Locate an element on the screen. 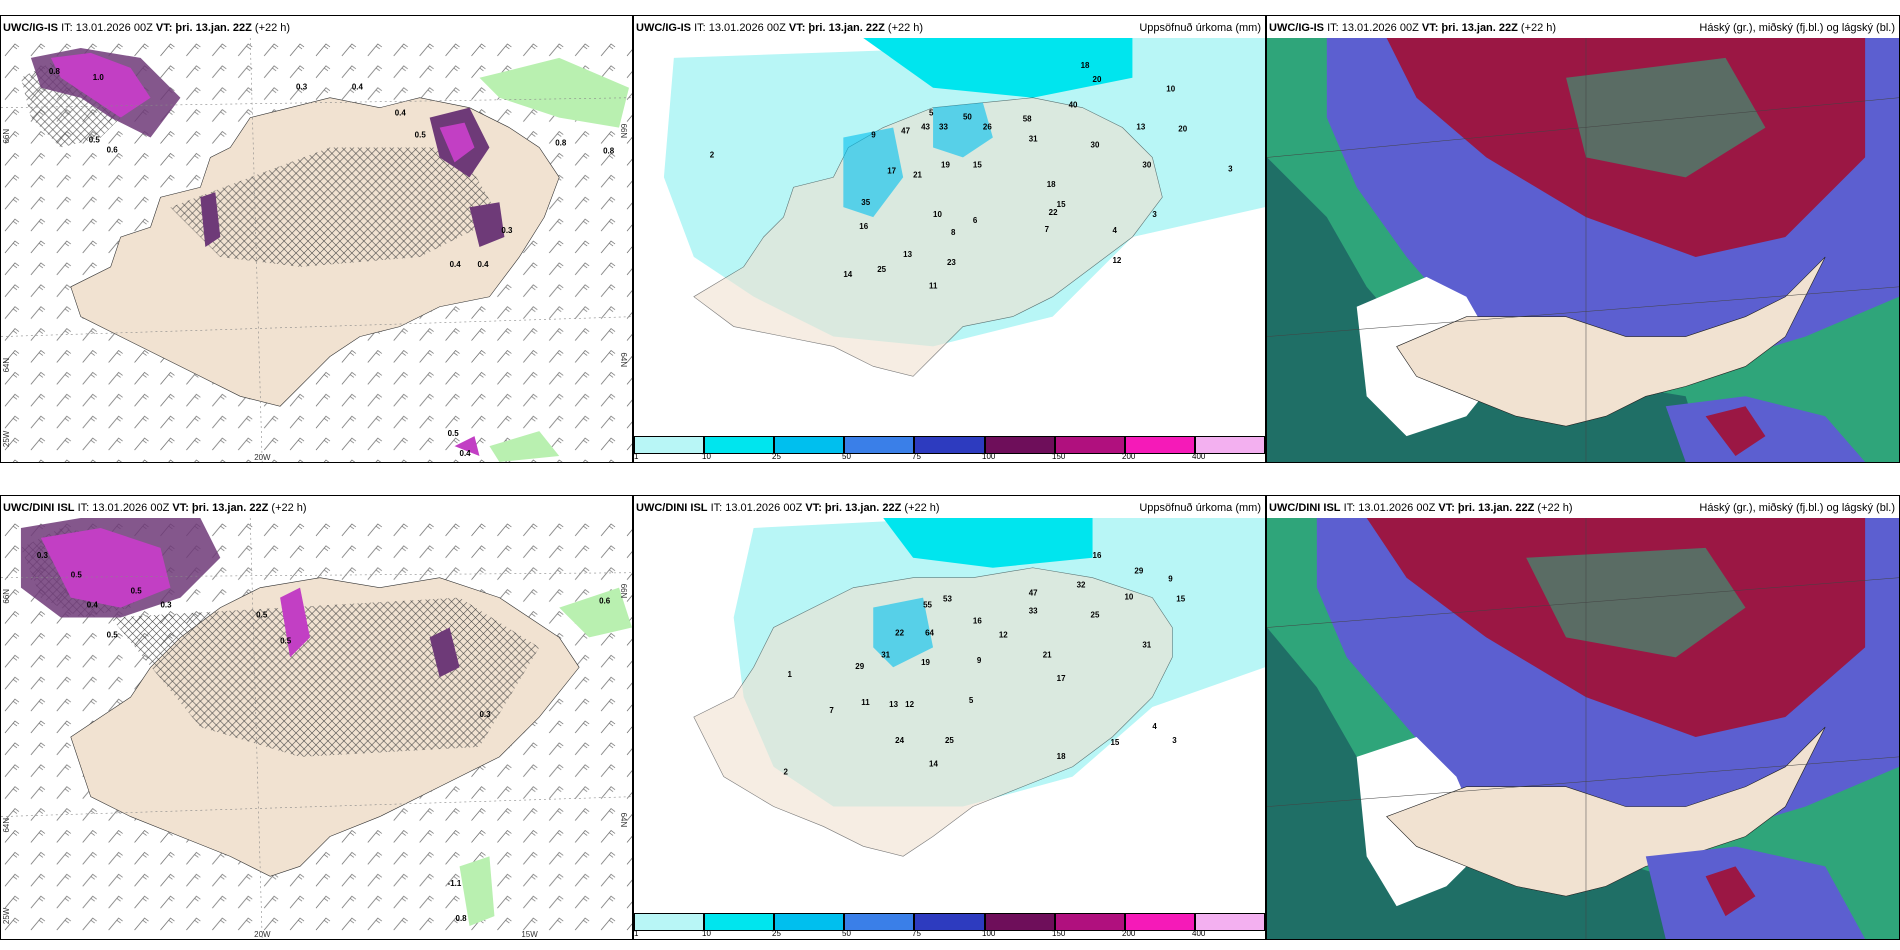 The height and width of the screenshot is (950, 1900). colorbar-tick: 50 is located at coordinates (846, 456).